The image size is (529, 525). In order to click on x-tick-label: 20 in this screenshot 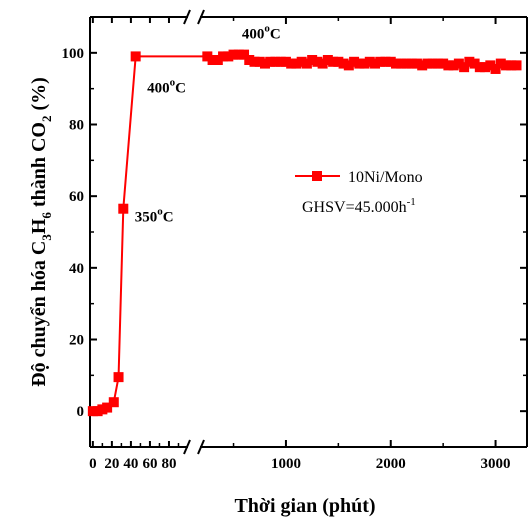, I will do `click(111, 464)`.